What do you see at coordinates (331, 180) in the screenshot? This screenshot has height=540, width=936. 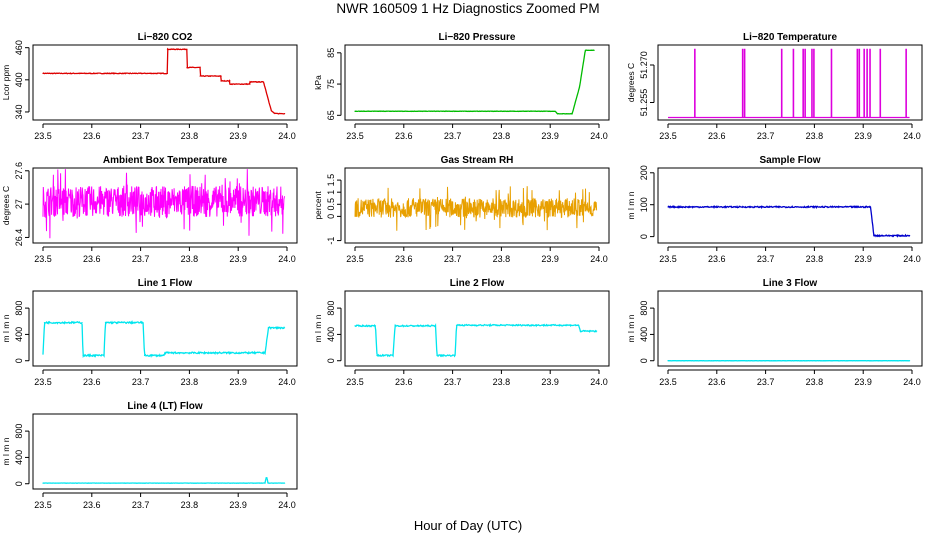 I see `y-tick-label: 1.5` at bounding box center [331, 180].